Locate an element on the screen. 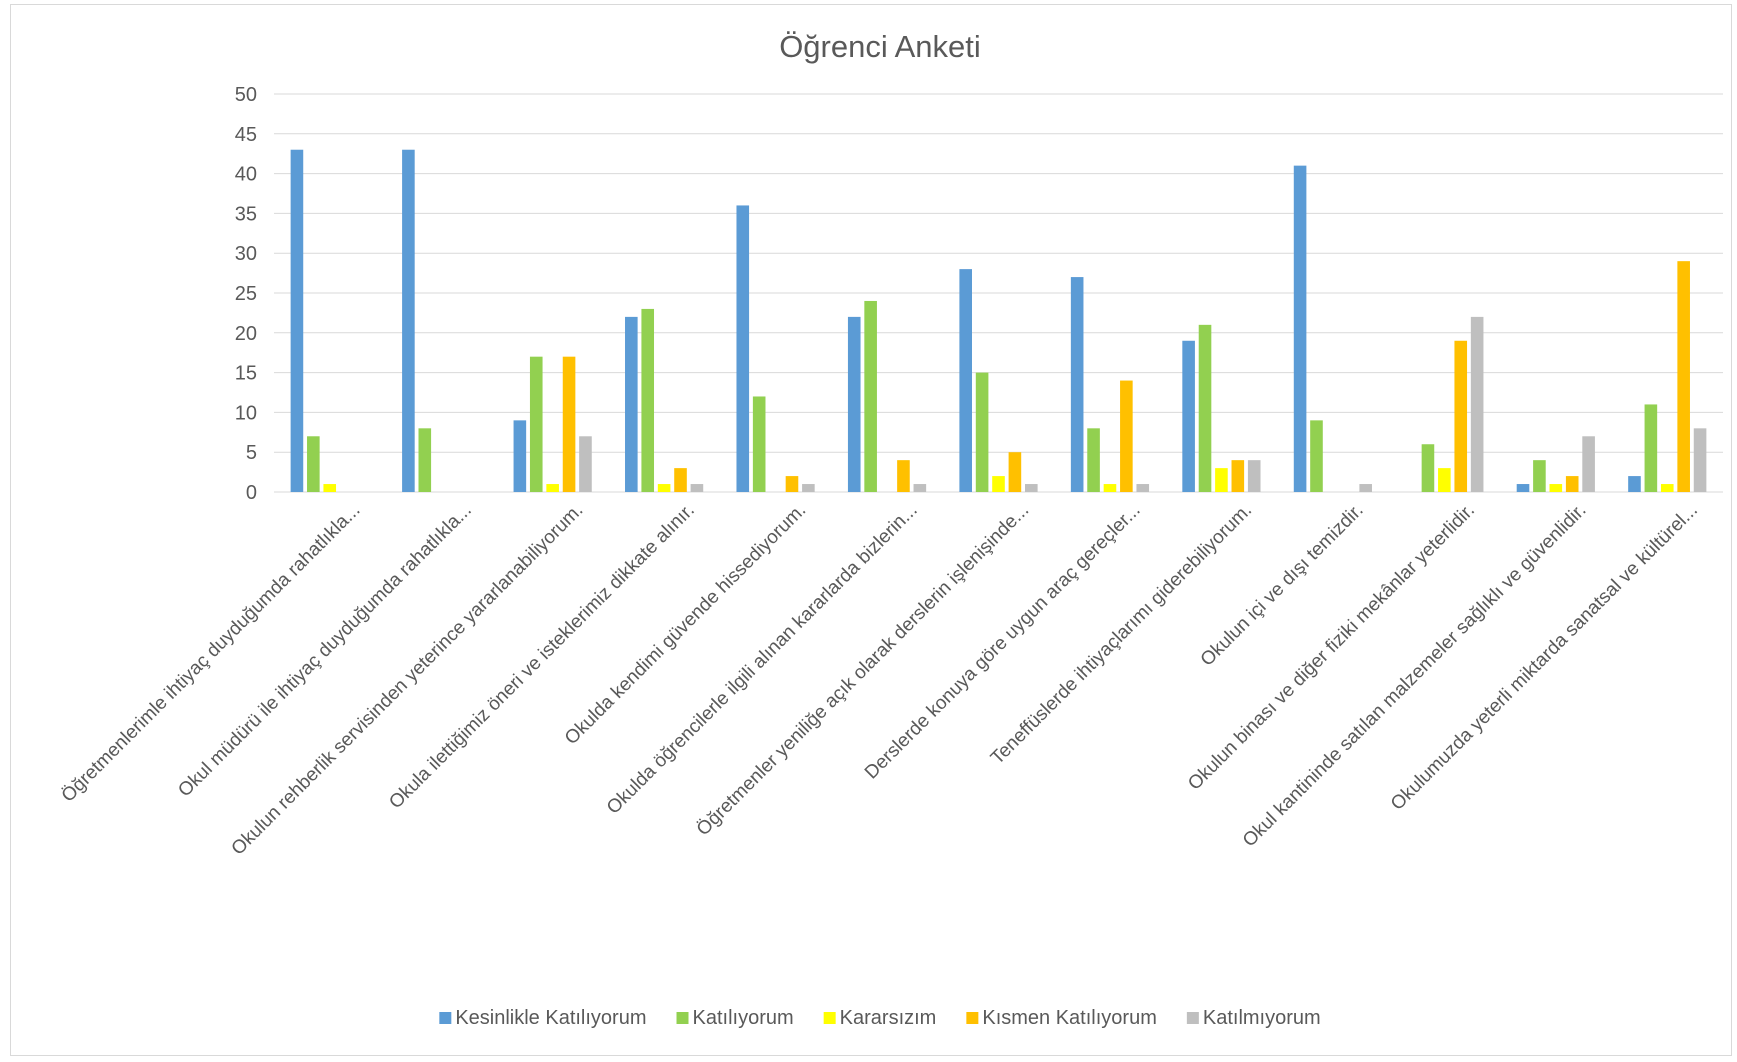 The width and height of the screenshot is (1737, 1062). y-tick-label: 40 is located at coordinates (246, 175).